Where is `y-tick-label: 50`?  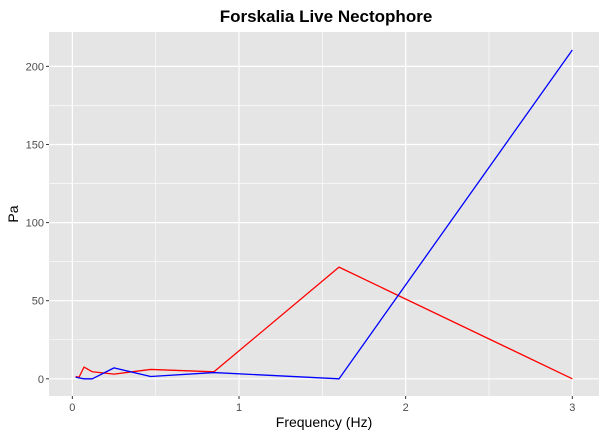 y-tick-label: 50 is located at coordinates (38, 302).